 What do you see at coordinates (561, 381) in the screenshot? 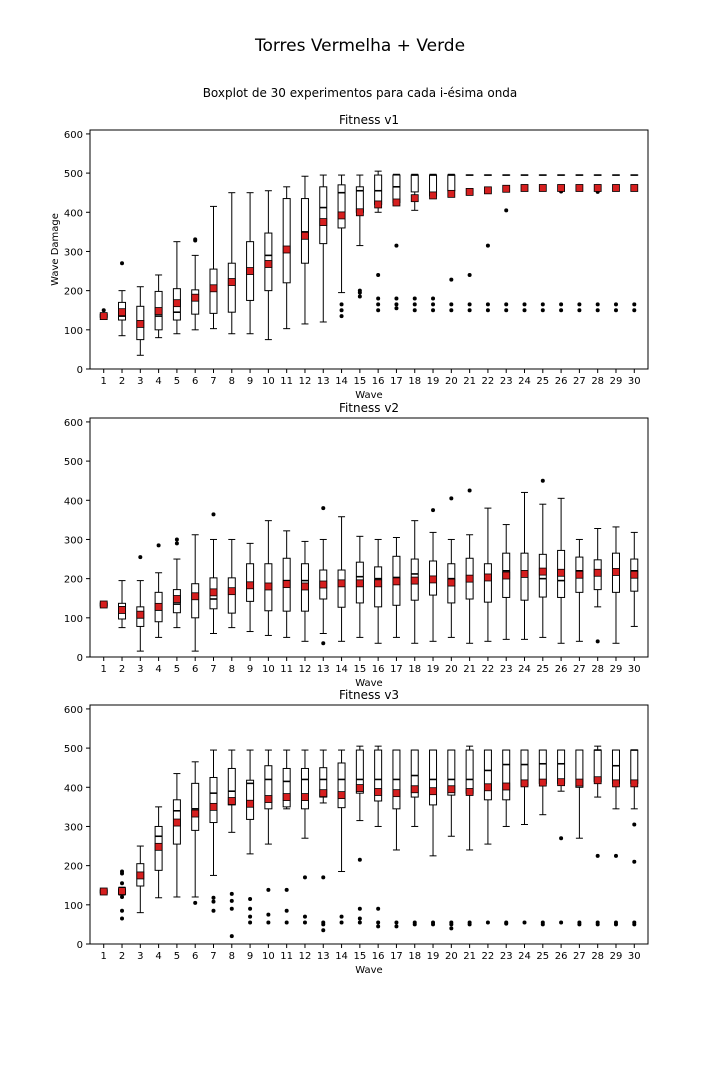
I see `x-tick-label: 26` at bounding box center [561, 381].